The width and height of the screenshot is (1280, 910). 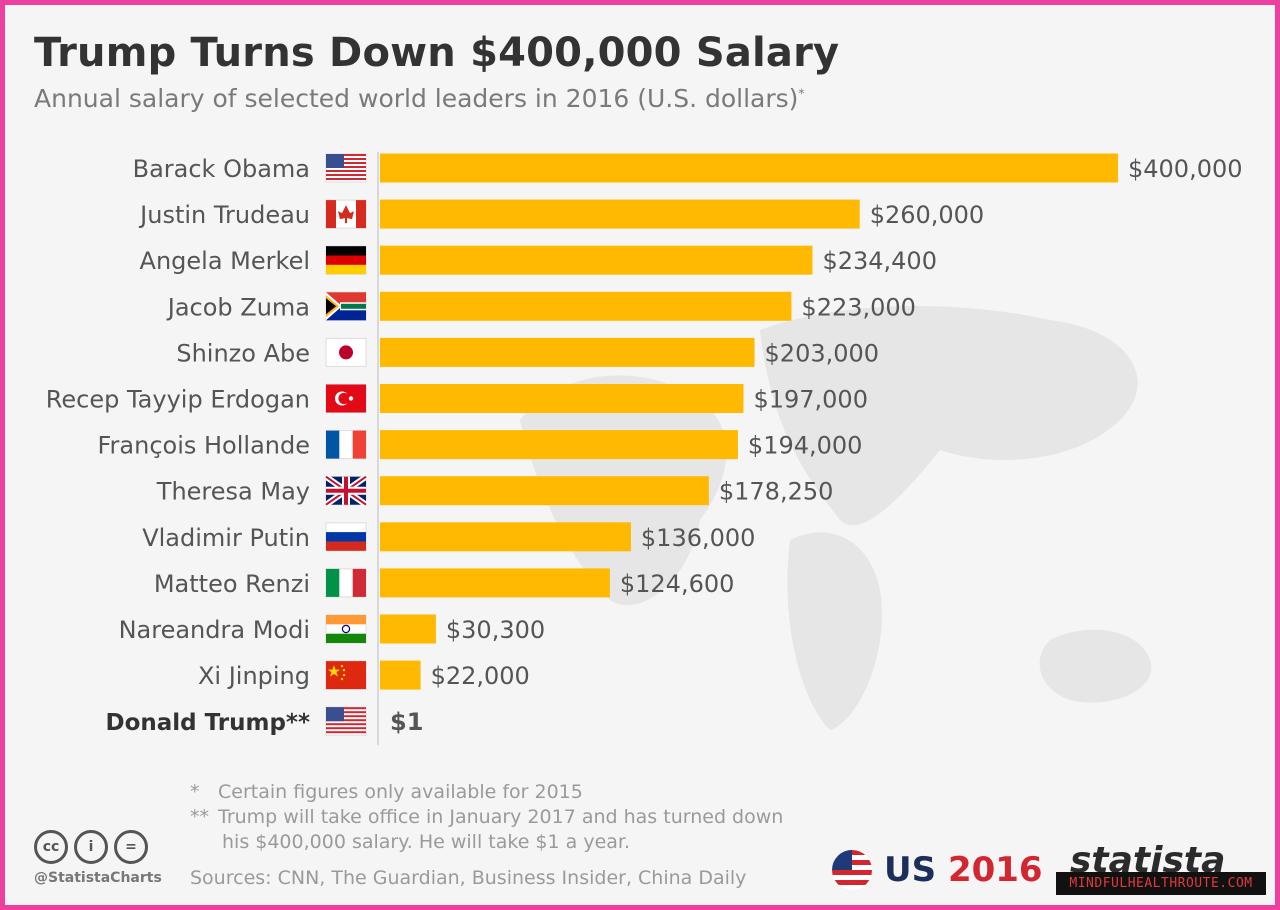 I want to click on turkey-flag-icon, so click(x=346, y=398).